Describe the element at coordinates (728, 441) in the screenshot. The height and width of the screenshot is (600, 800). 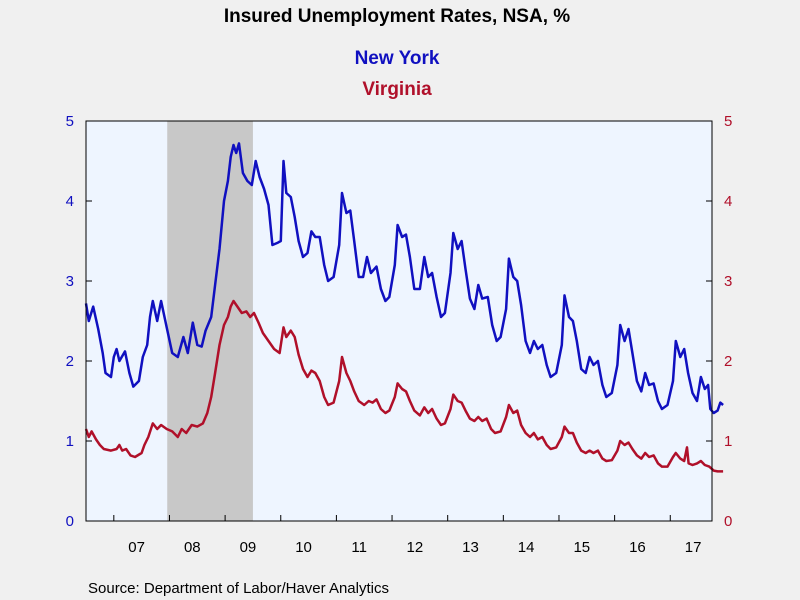
I see `y-tick-label-right: 1` at that location.